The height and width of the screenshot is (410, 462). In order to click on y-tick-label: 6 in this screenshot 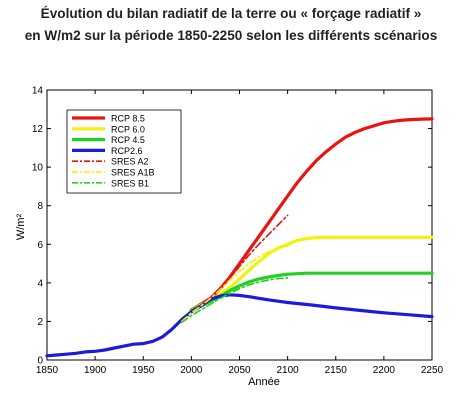, I will do `click(40, 245)`.